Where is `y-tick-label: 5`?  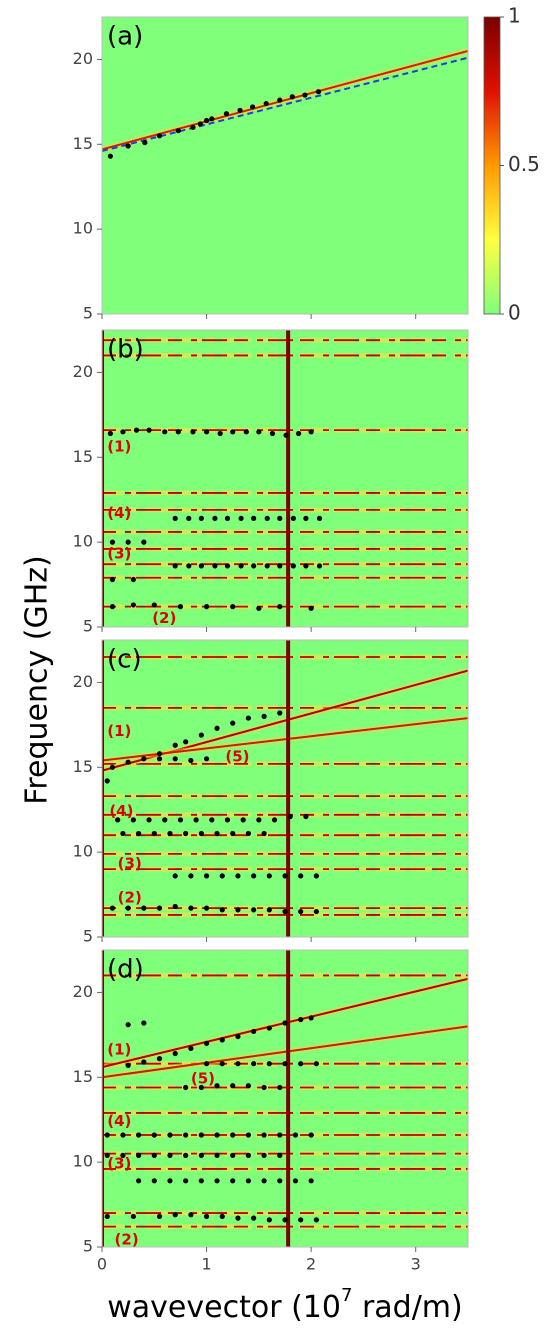
y-tick-label: 5 is located at coordinates (88, 626).